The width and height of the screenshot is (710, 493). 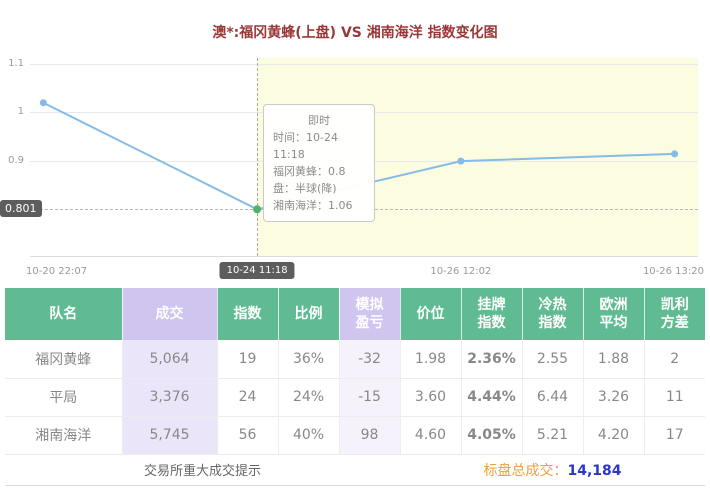 What do you see at coordinates (594, 470) in the screenshot?
I see `total-volume-value: 14,184` at bounding box center [594, 470].